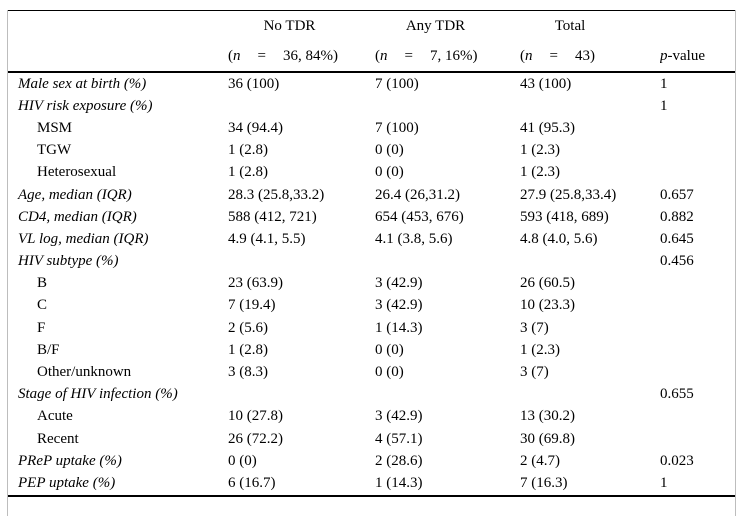  I want to click on row-label: Male sex at birth (%), so click(82, 83).